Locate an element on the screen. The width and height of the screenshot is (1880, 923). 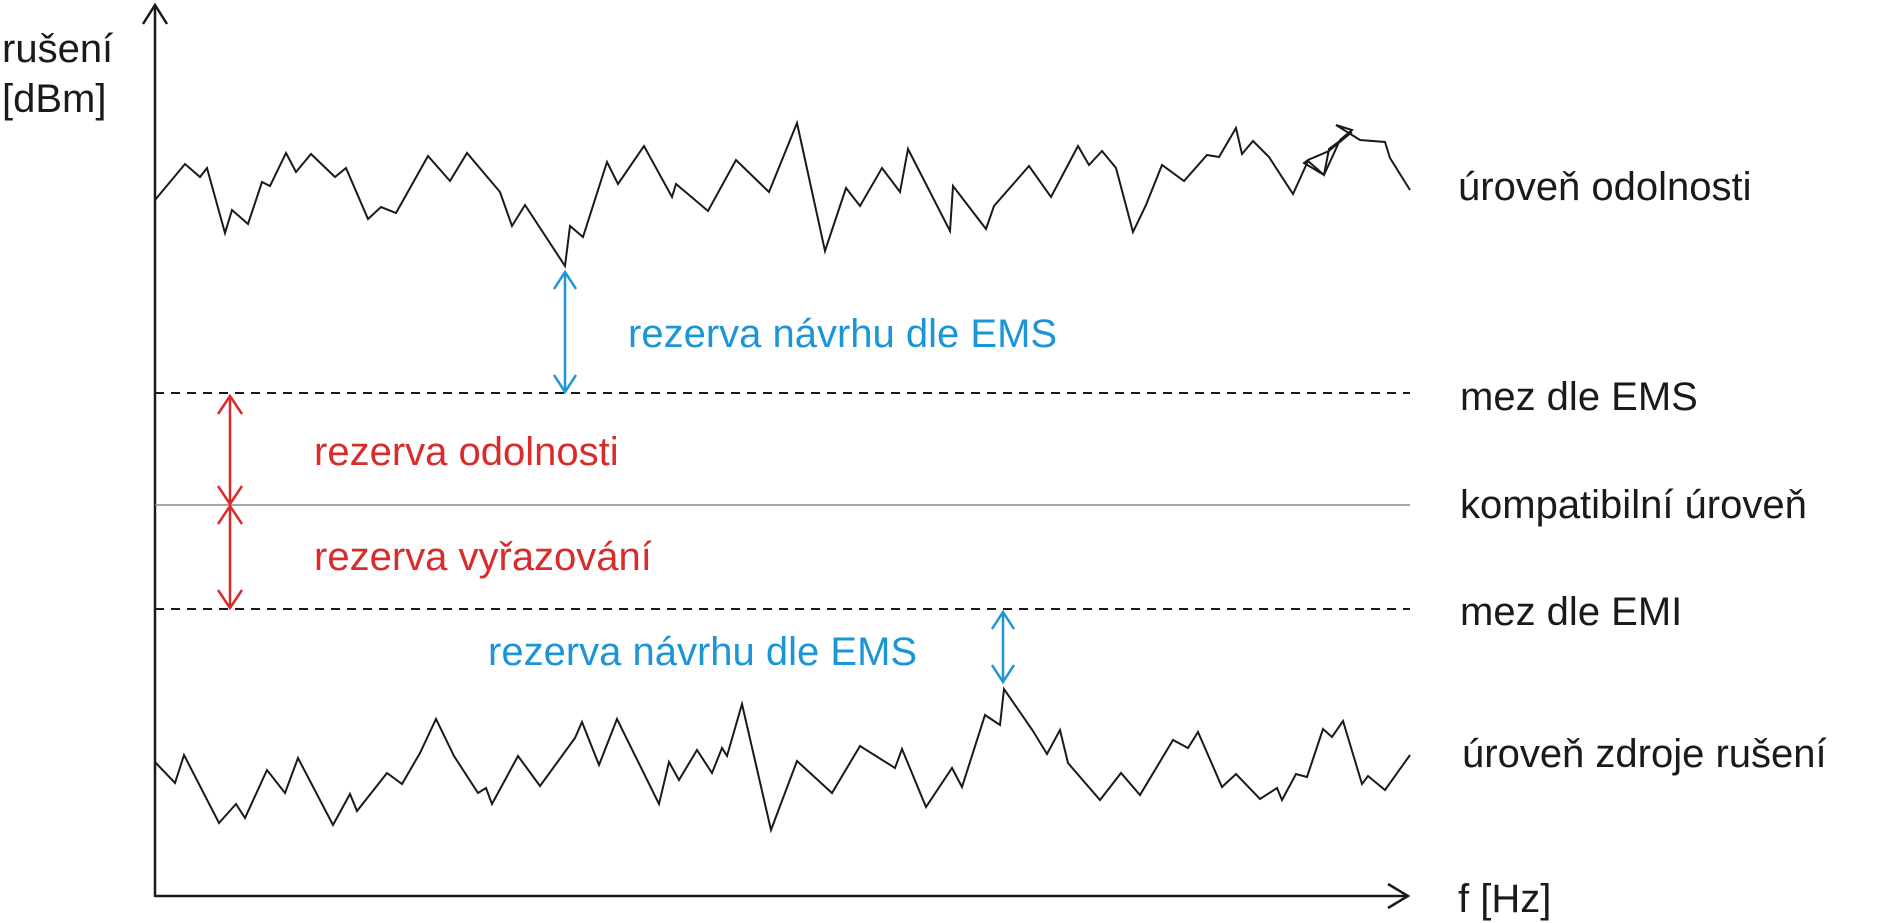
x-axis-arrowhead is located at coordinates (1399, 896).